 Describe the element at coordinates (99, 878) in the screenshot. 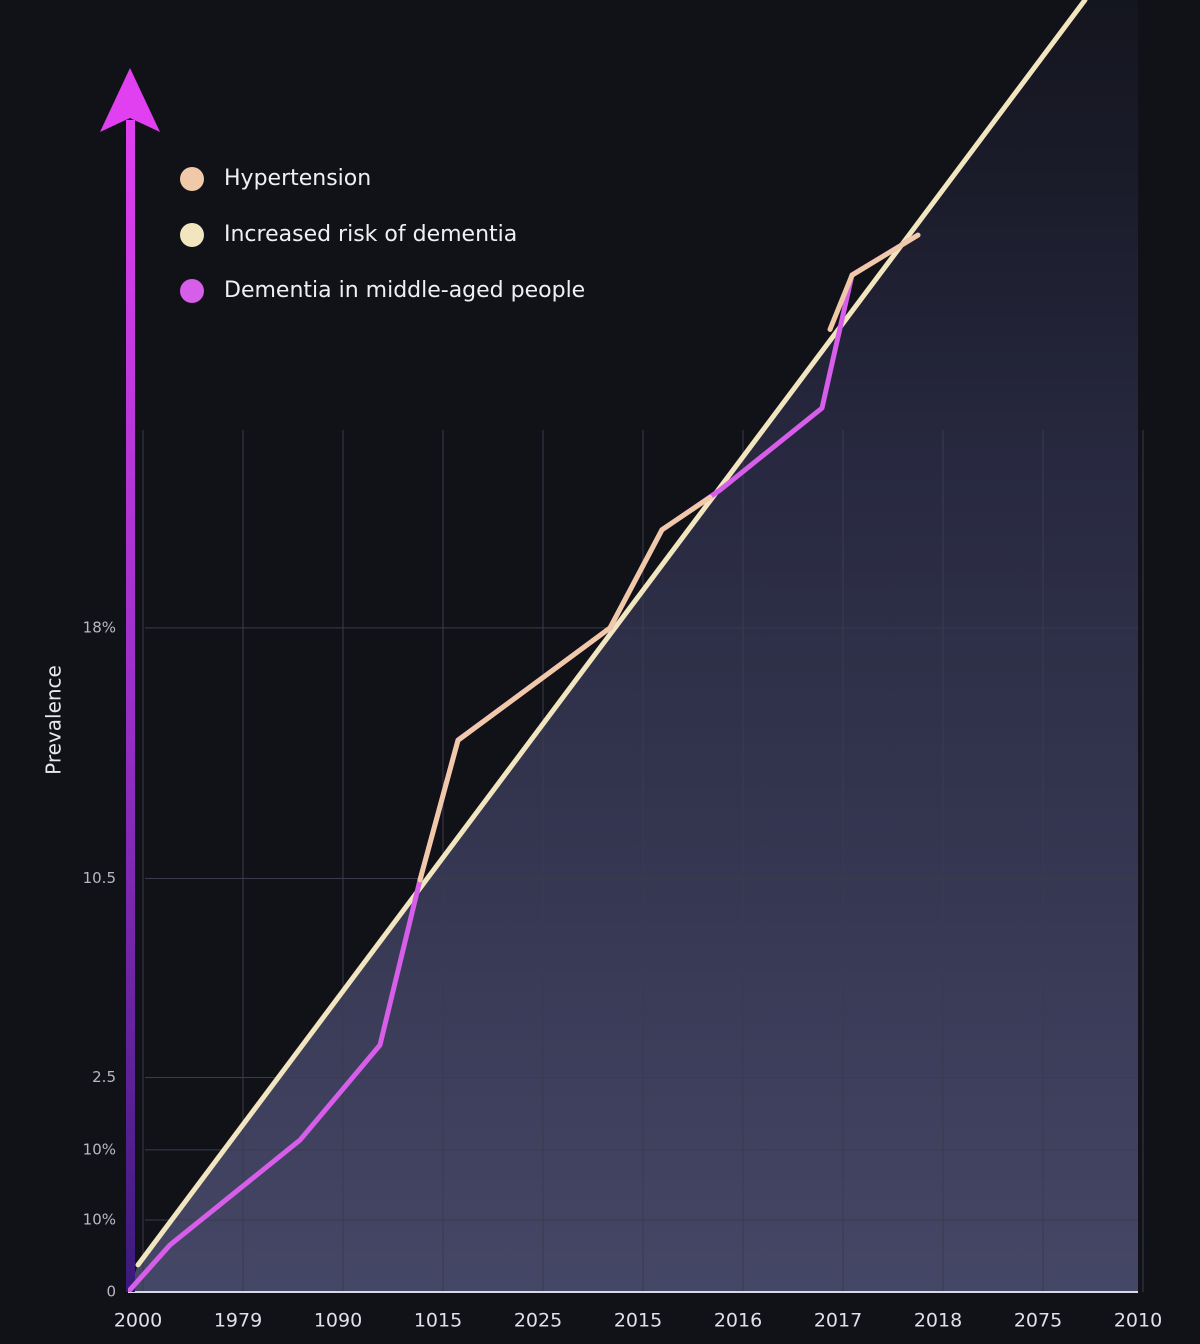

I see `y-tick-label: 10.5` at that location.